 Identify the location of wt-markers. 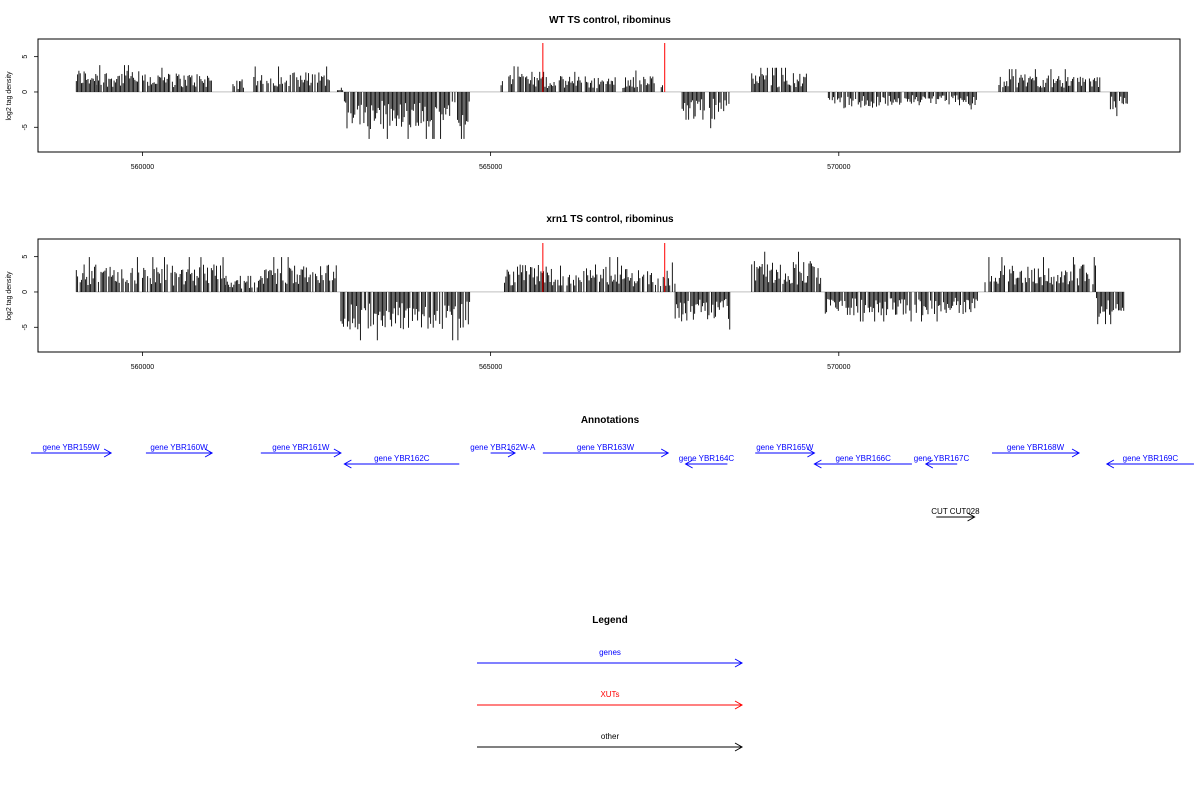
(604, 67).